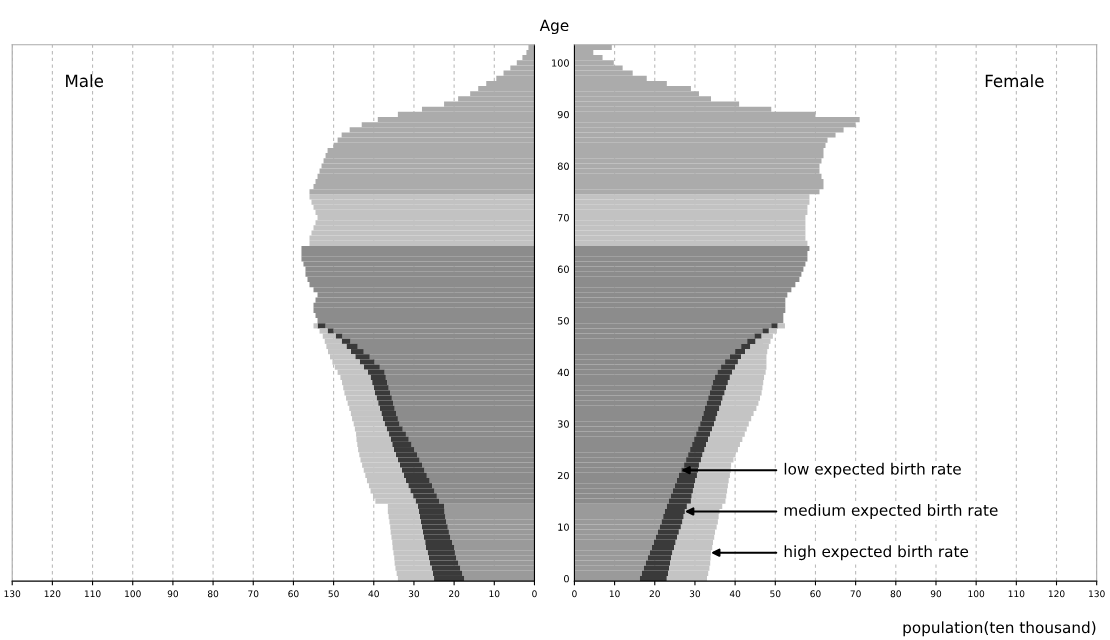 The height and width of the screenshot is (640, 1110). What do you see at coordinates (876, 553) in the screenshot?
I see `annotation: high expected birth rate` at bounding box center [876, 553].